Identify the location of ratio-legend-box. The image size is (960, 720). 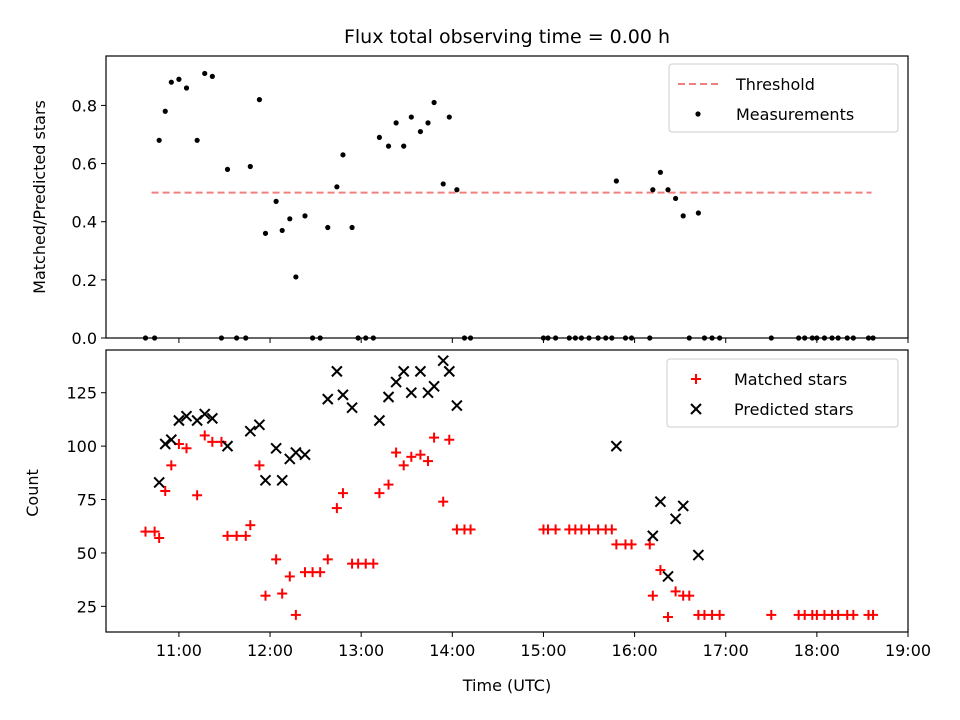
(783, 98).